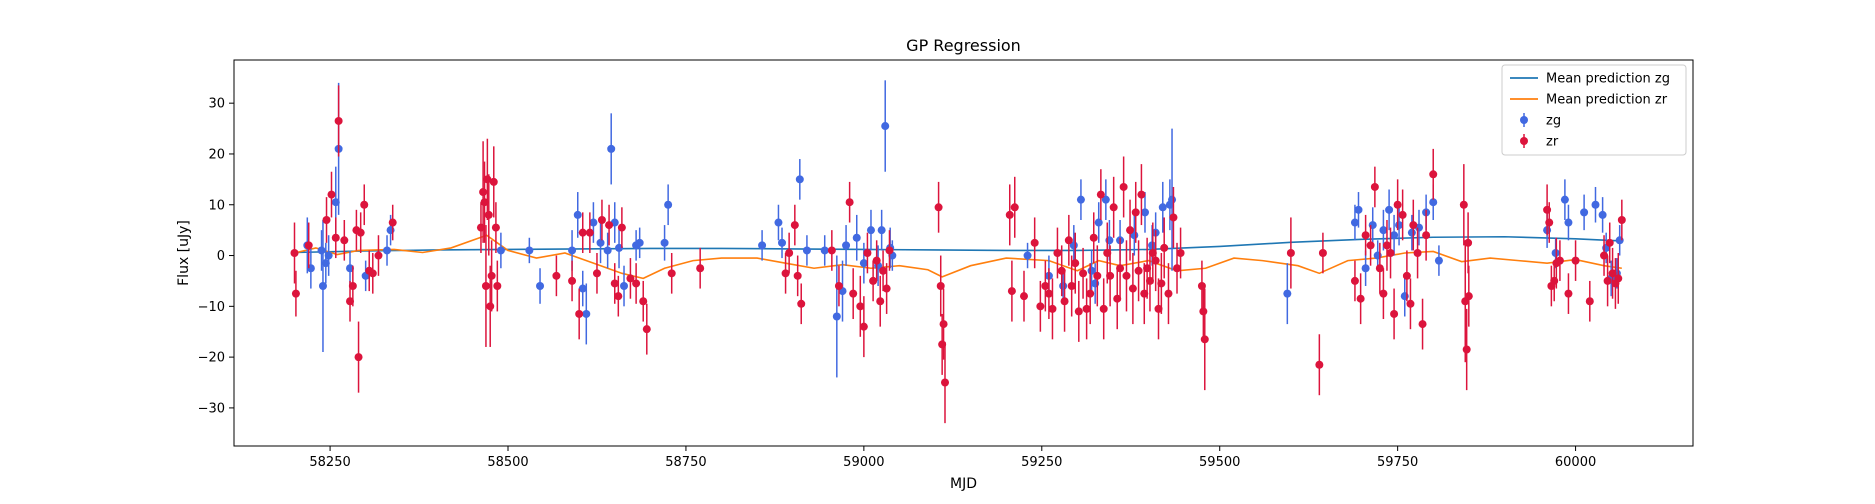  What do you see at coordinates (216, 154) in the screenshot?
I see `y-tick-label: 20` at bounding box center [216, 154].